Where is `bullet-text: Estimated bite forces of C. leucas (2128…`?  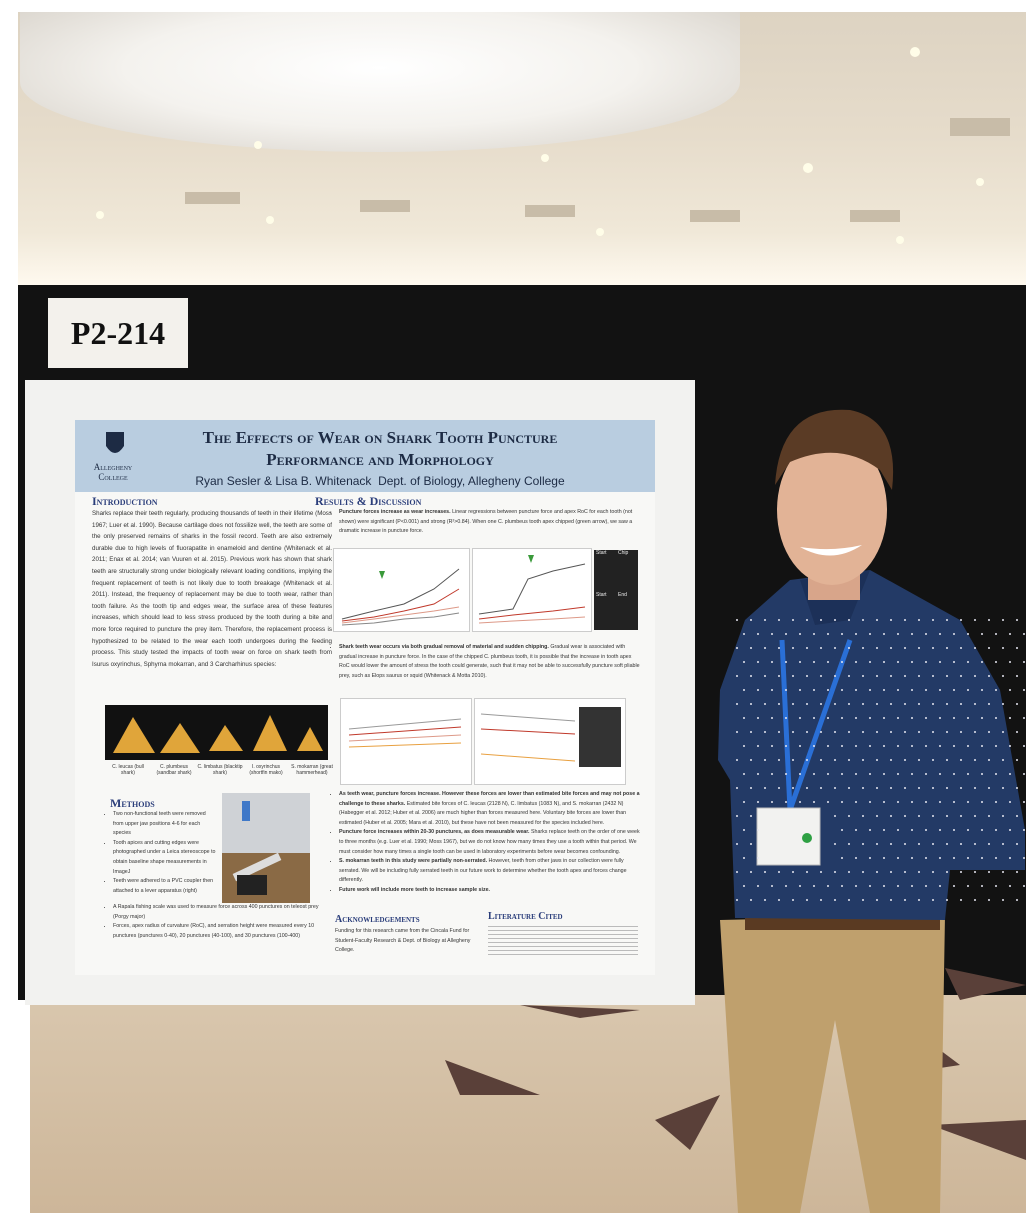 bullet-text: Estimated bite forces of C. leucas (2128… is located at coordinates (483, 813).